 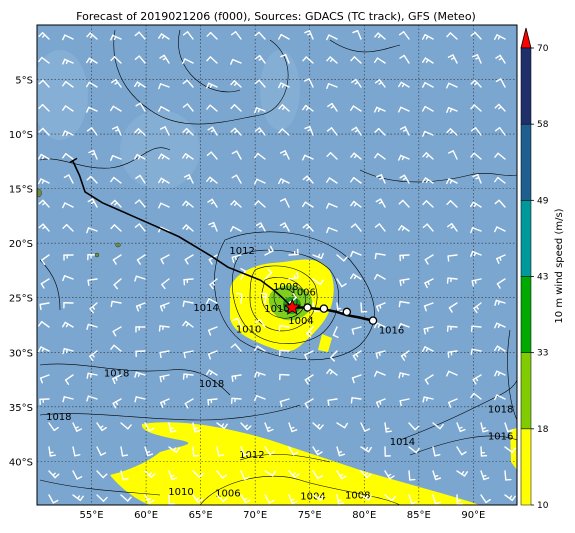 I want to click on lat-tick-label: 15°S, so click(x=21, y=190).